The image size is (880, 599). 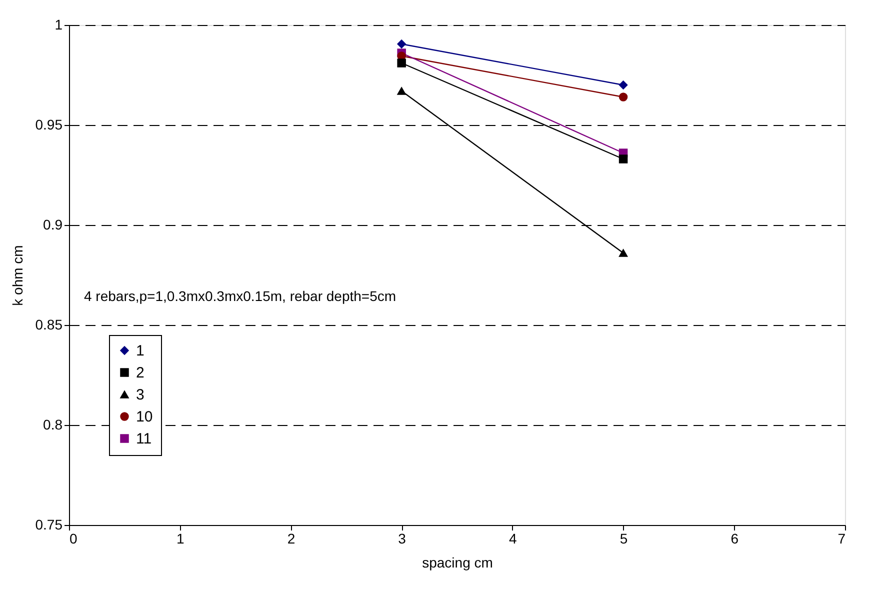 What do you see at coordinates (53, 424) in the screenshot?
I see `y-tick-label: 0.8` at bounding box center [53, 424].